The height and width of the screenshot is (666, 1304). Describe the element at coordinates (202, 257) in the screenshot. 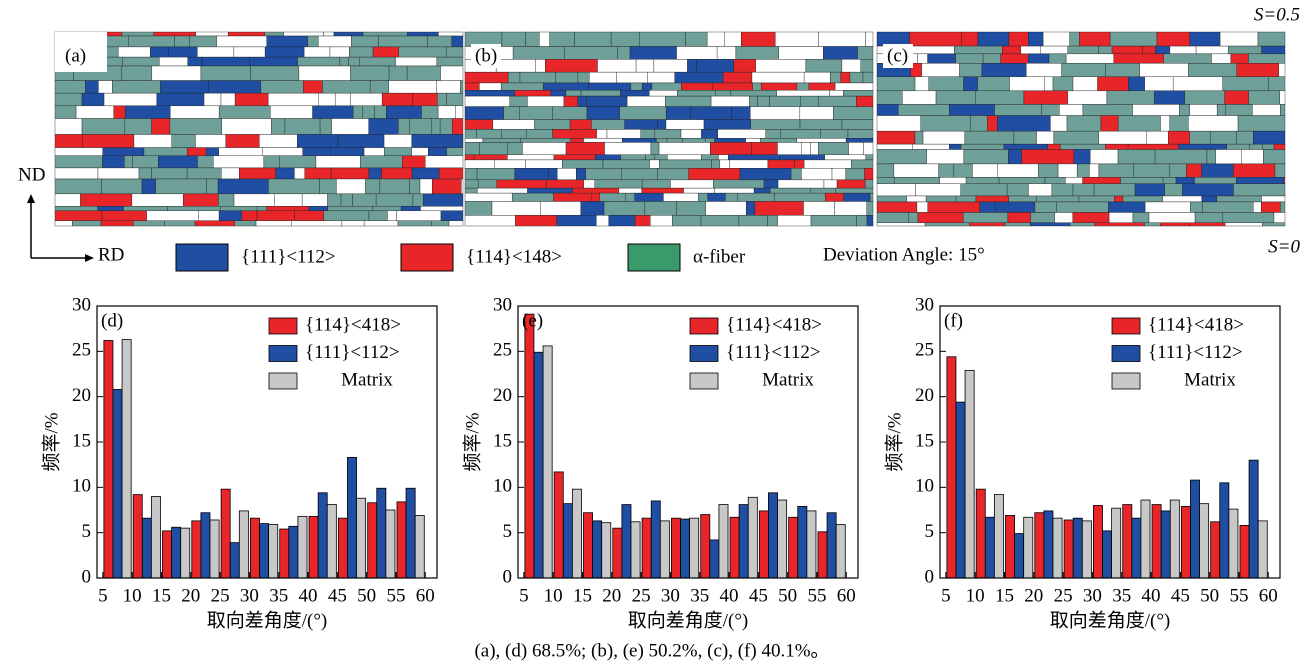

I see `legend-swatch` at that location.